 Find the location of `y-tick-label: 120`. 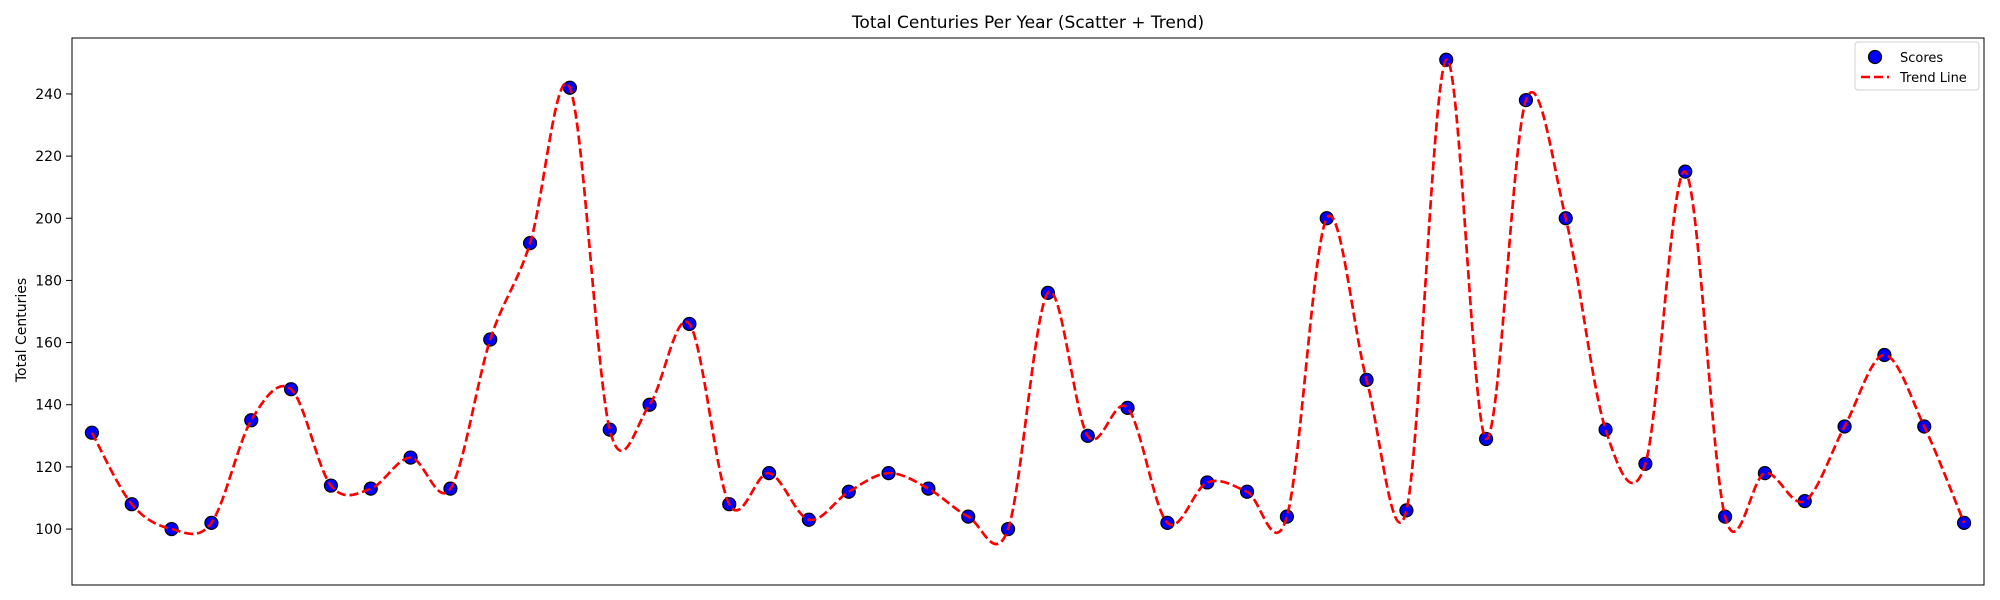

y-tick-label: 120 is located at coordinates (48, 468).